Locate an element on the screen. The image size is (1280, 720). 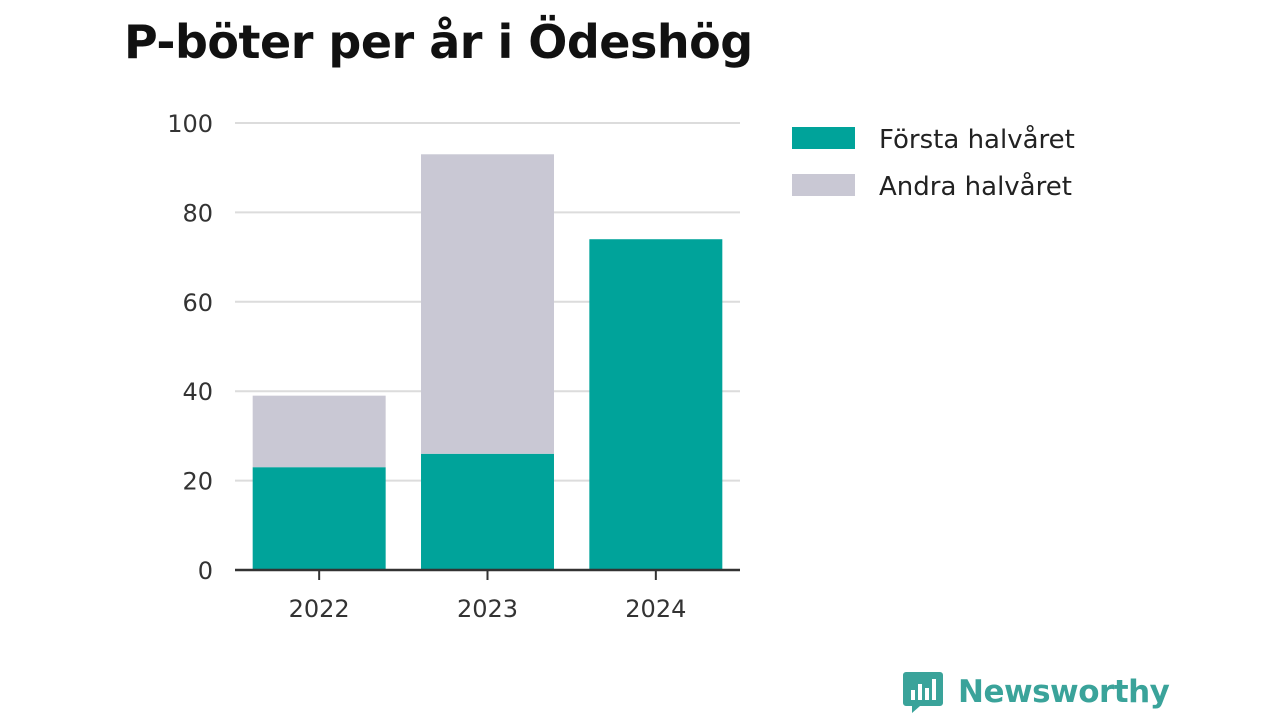
brand-logo: Newsworthy is located at coordinates (1036, 692).